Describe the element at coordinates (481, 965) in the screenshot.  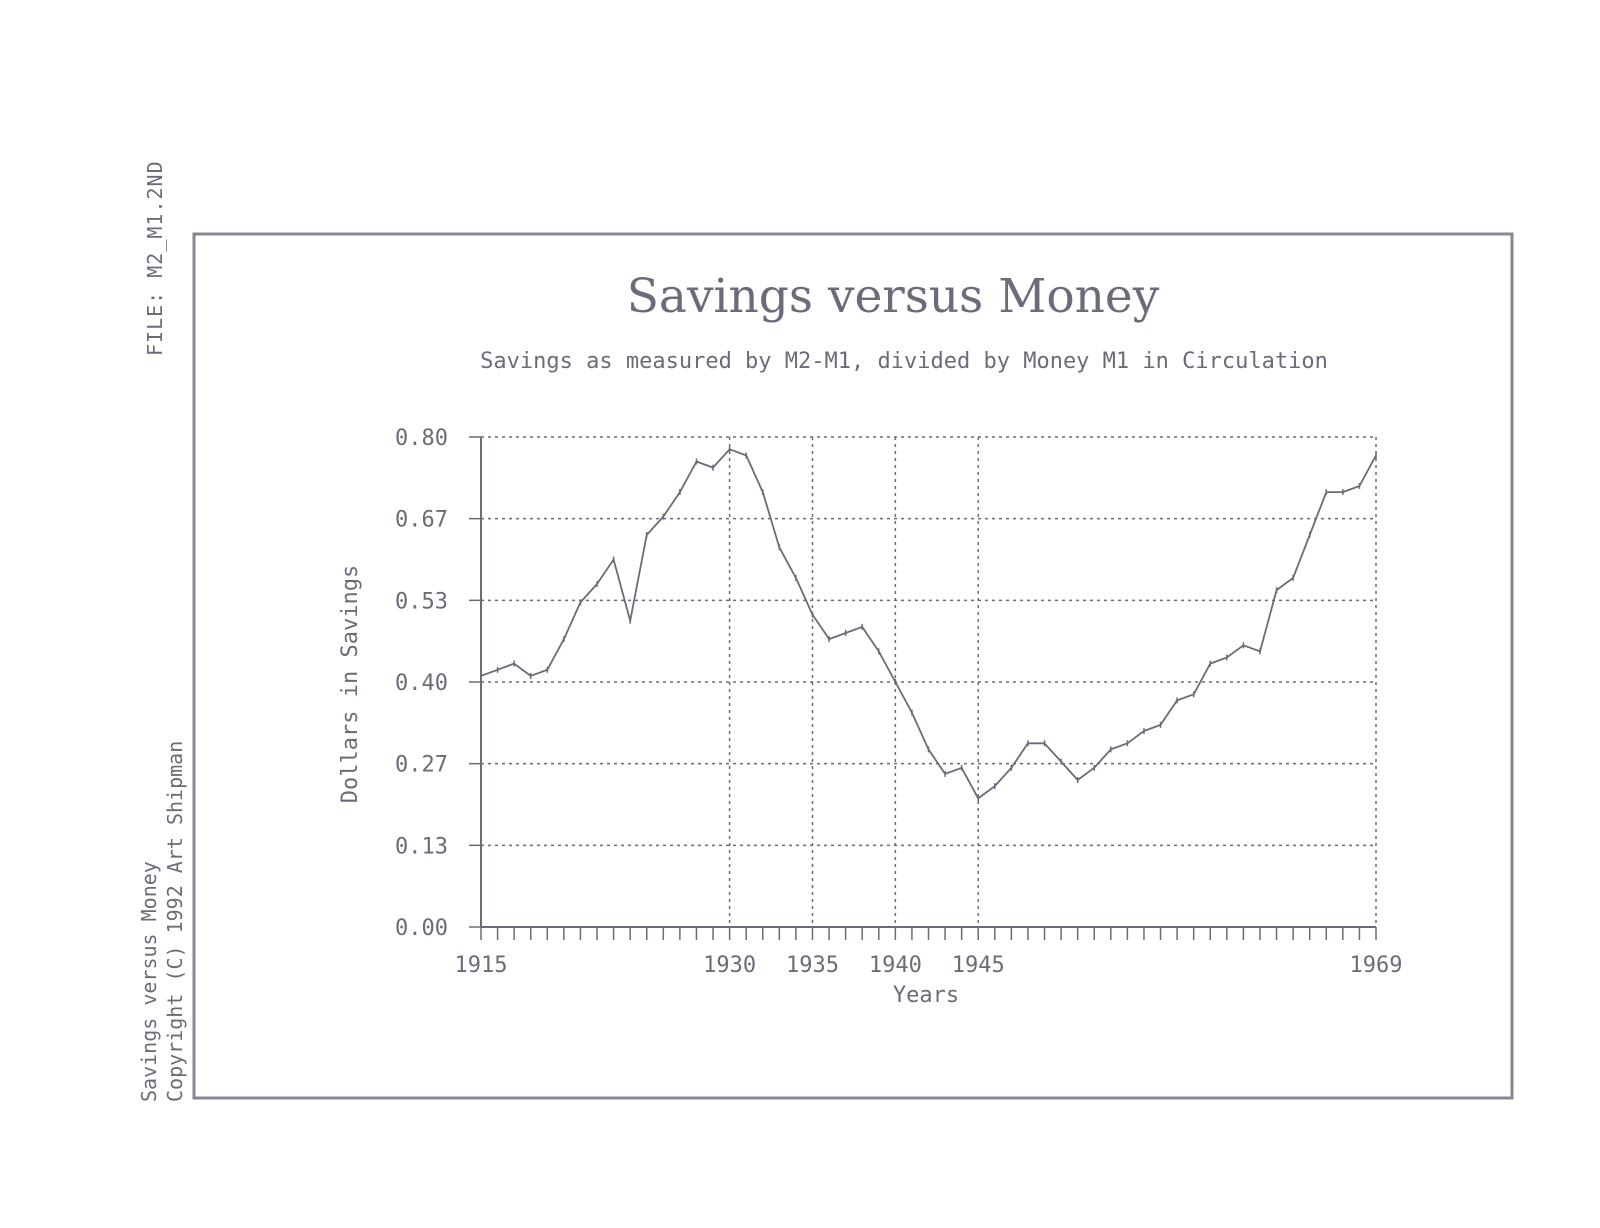
I see `x-tick-label: 1915` at that location.